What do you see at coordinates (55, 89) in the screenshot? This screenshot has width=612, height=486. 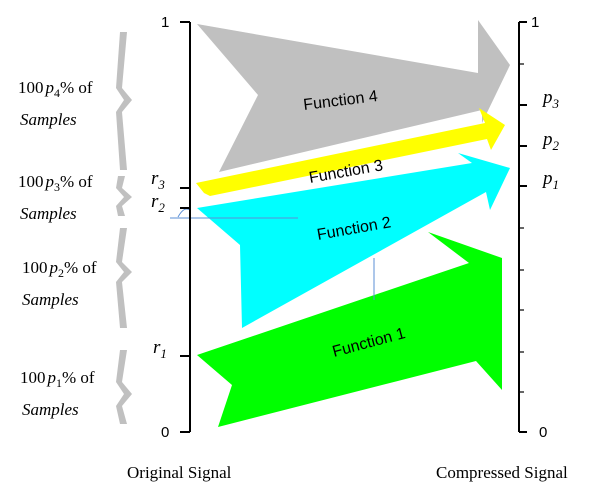 I see `samples-p4-line1: 100 p4% of` at bounding box center [55, 89].